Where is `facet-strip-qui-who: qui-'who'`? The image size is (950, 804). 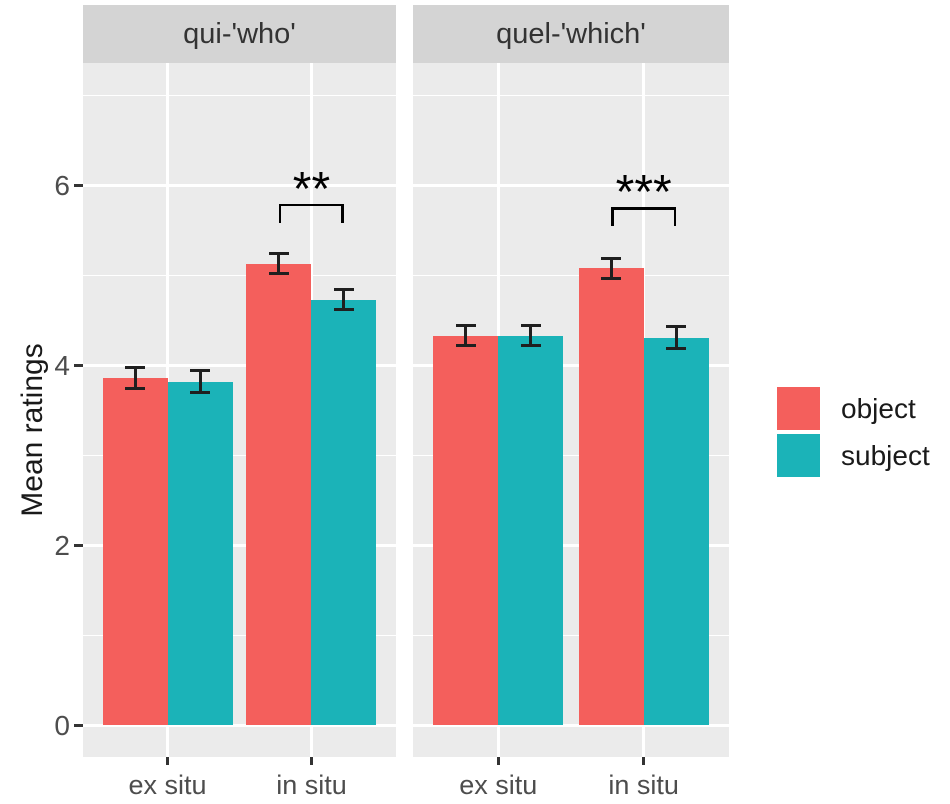 facet-strip-qui-who: qui-'who' is located at coordinates (239, 34).